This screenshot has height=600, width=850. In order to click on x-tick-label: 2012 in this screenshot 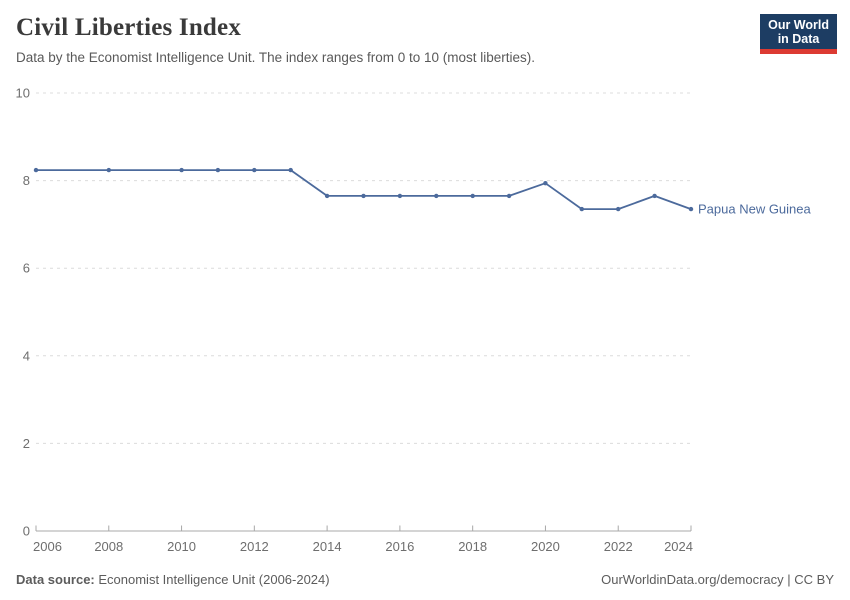, I will do `click(254, 546)`.